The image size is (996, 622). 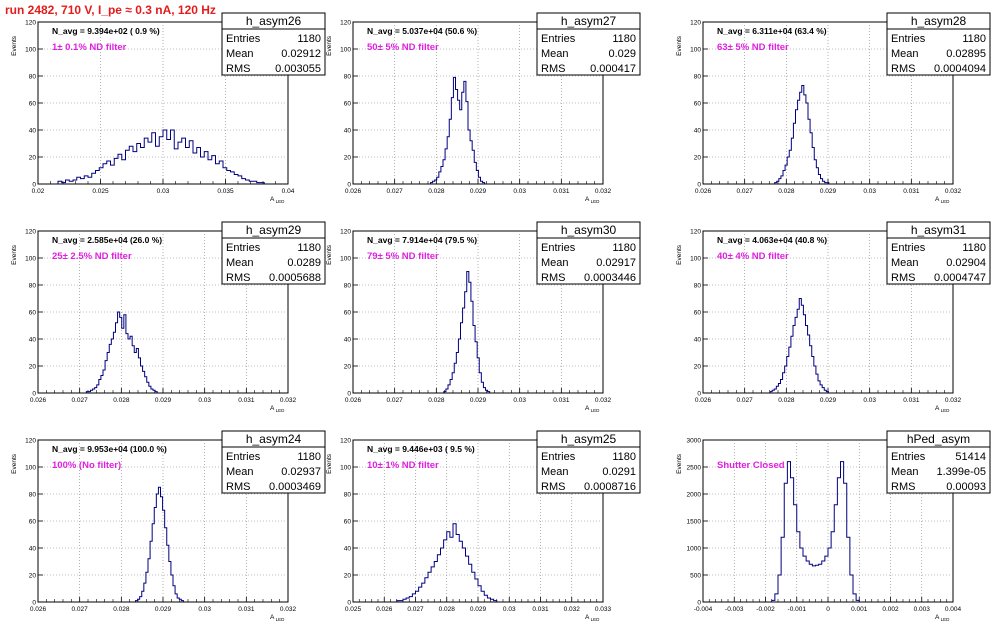 I want to click on x-tick-label: 0.002, so click(x=890, y=609).